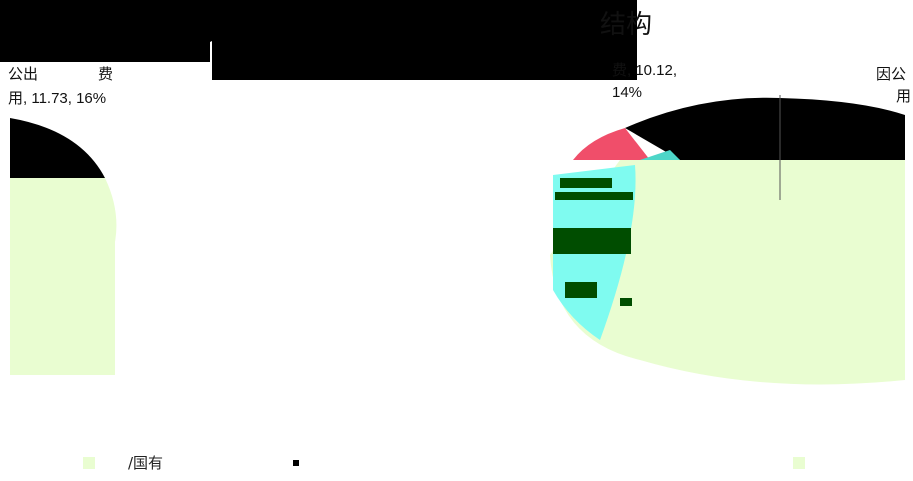 This screenshot has width=913, height=481. What do you see at coordinates (645, 70) in the screenshot?
I see `right-slice-label: 费, 10.12,` at bounding box center [645, 70].